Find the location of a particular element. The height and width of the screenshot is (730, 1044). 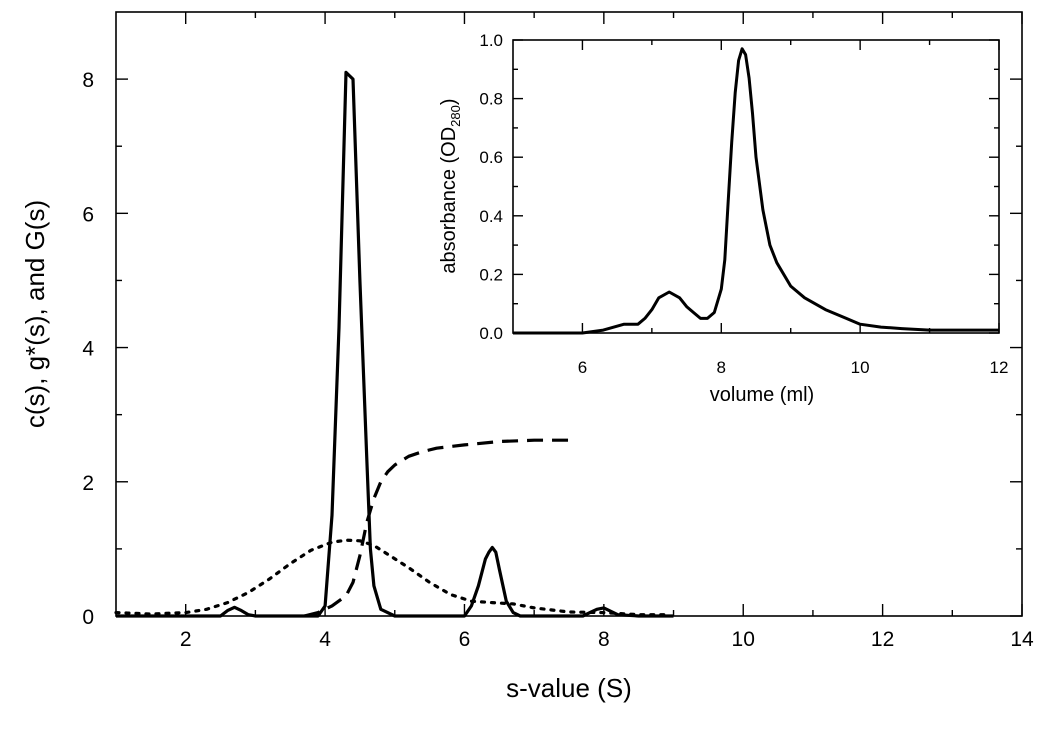

main-series-dashed-line is located at coordinates (436, 528).